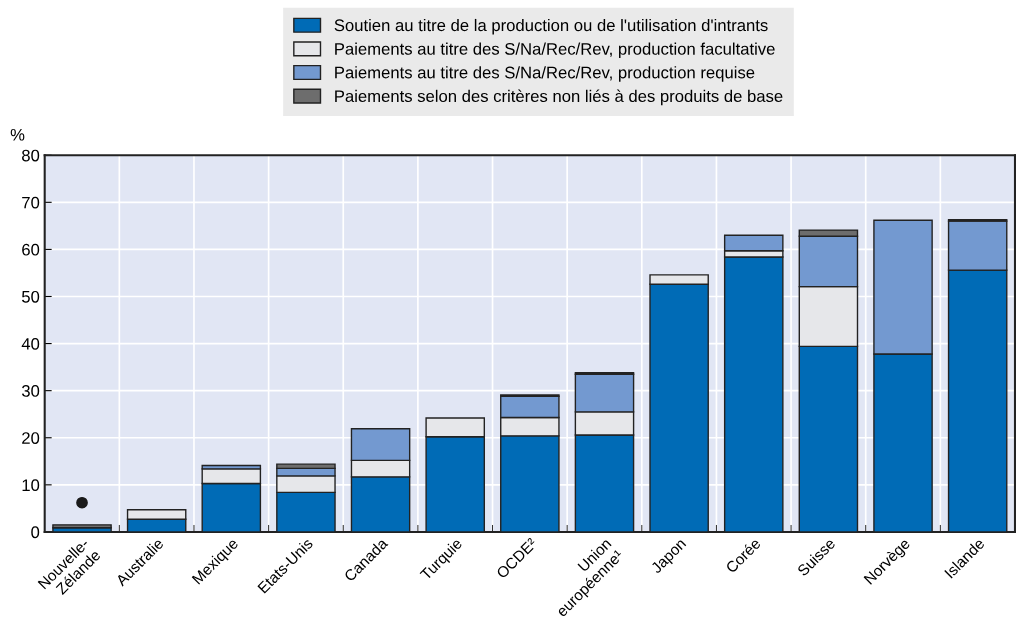 The height and width of the screenshot is (631, 1016). I want to click on y-axis-title: %, so click(17, 134).